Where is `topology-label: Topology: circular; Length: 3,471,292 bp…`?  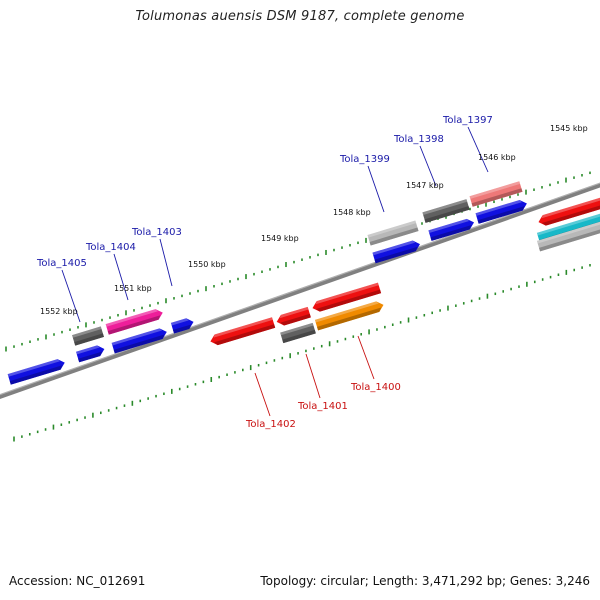 topology-label: Topology: circular; Length: 3,471,292 bp… is located at coordinates (425, 581).